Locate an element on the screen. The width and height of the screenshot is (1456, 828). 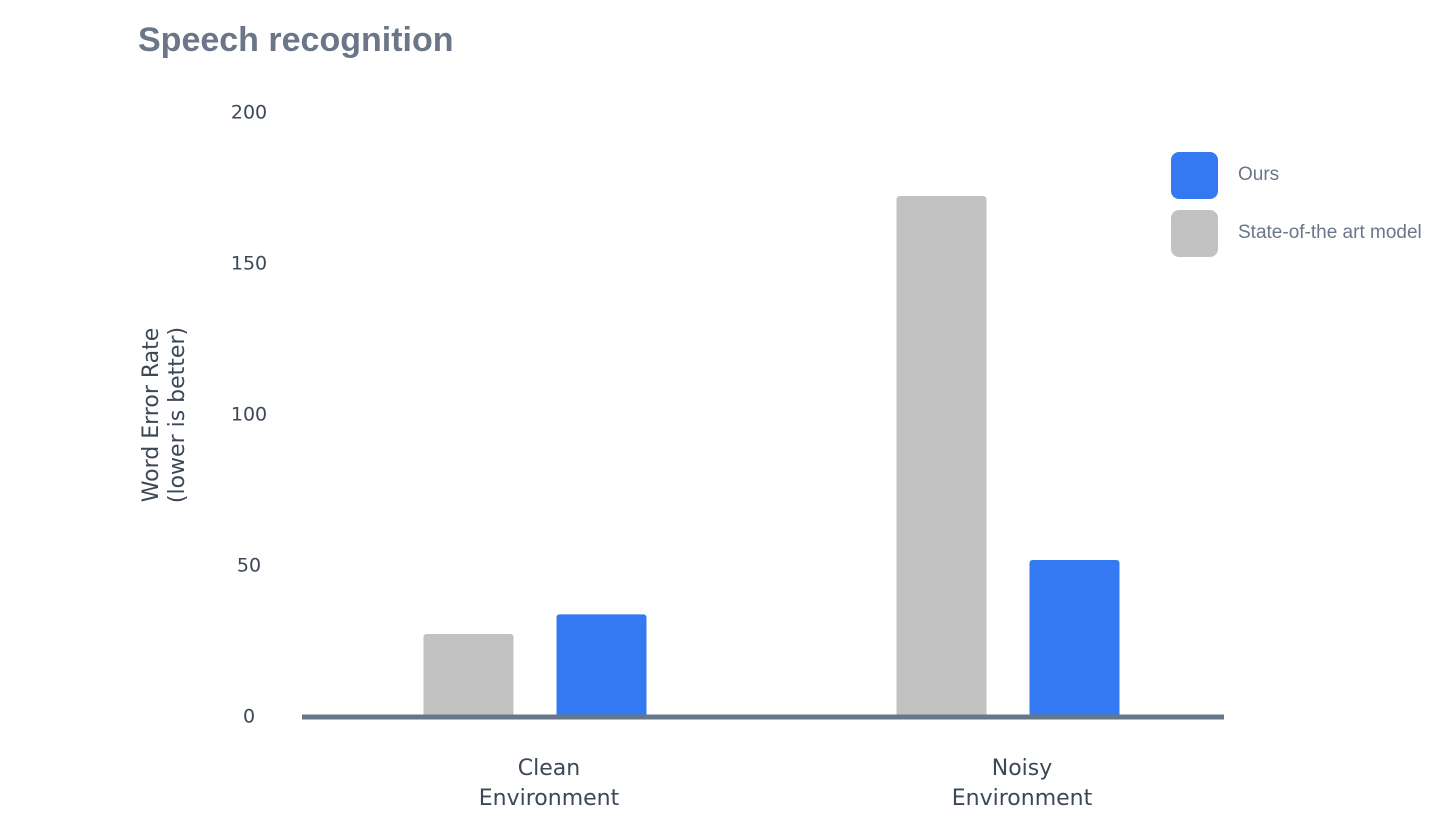
legend-label: Ours is located at coordinates (1258, 174).